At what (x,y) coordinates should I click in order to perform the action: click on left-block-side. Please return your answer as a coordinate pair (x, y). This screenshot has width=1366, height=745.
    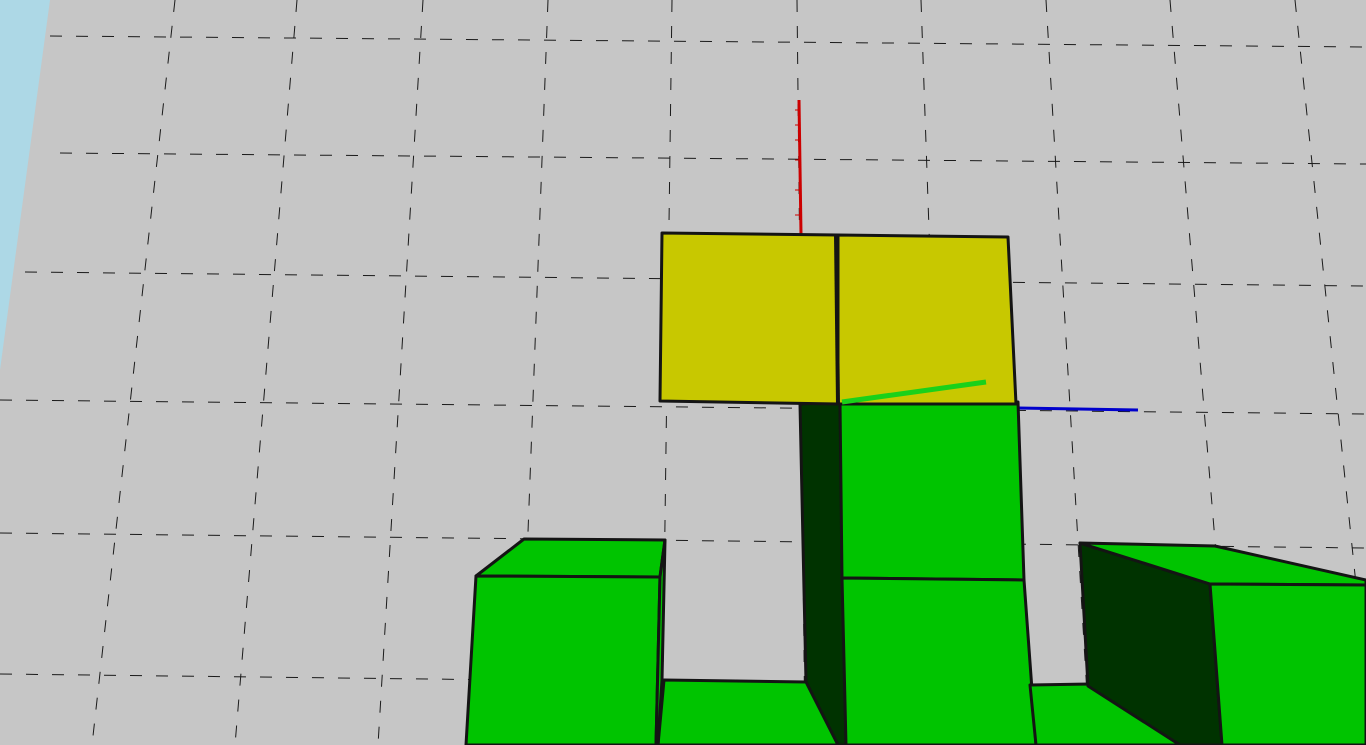
    Looking at the image, I should click on (660, 641).